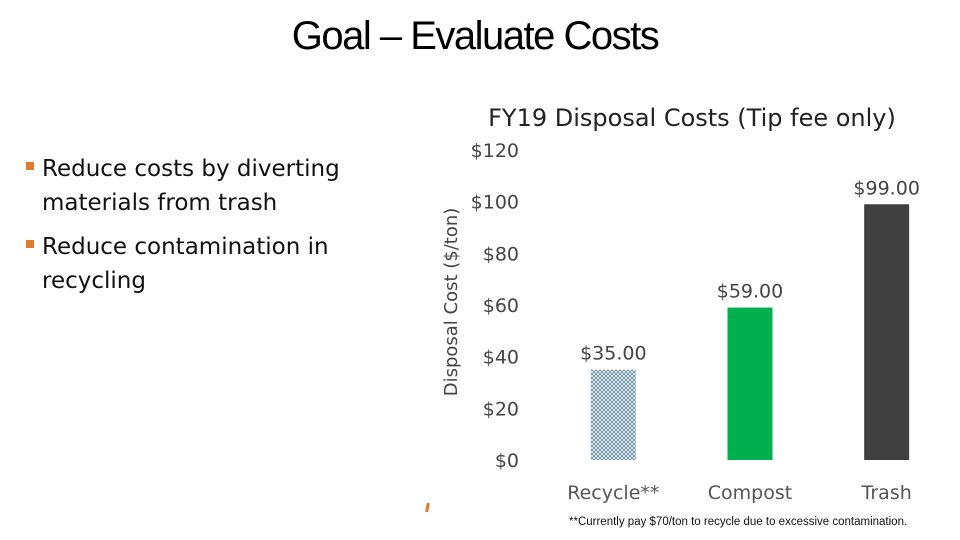 The width and height of the screenshot is (960, 540). What do you see at coordinates (613, 354) in the screenshot?
I see `data-label: $35.00` at bounding box center [613, 354].